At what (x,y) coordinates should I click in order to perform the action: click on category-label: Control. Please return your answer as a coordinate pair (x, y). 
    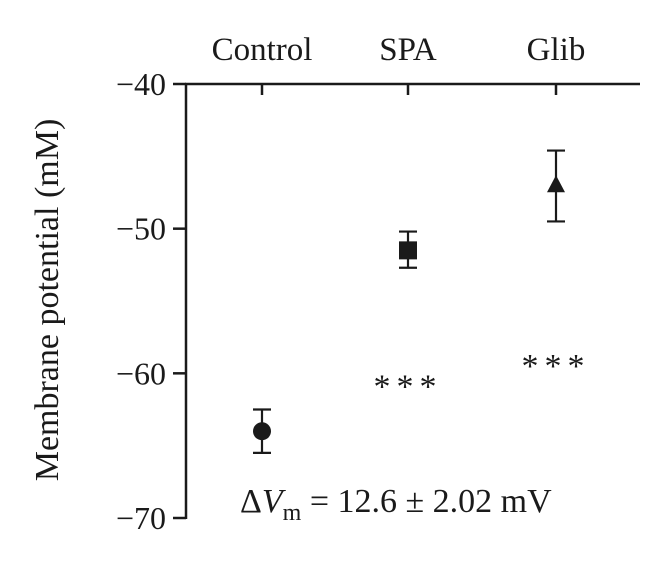
    Looking at the image, I should click on (262, 50).